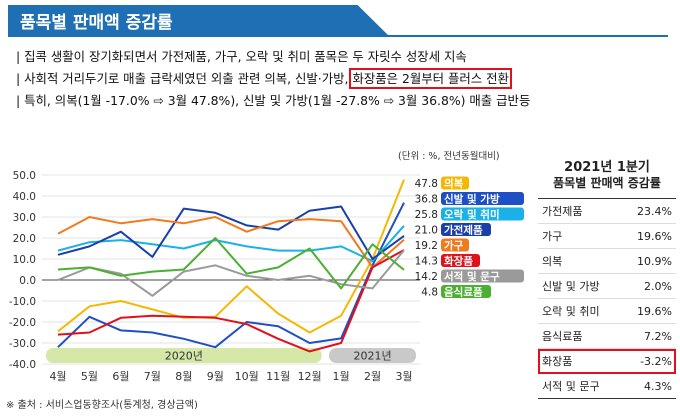 The image size is (680, 416). I want to click on x-tick-label: 5월, so click(89, 376).